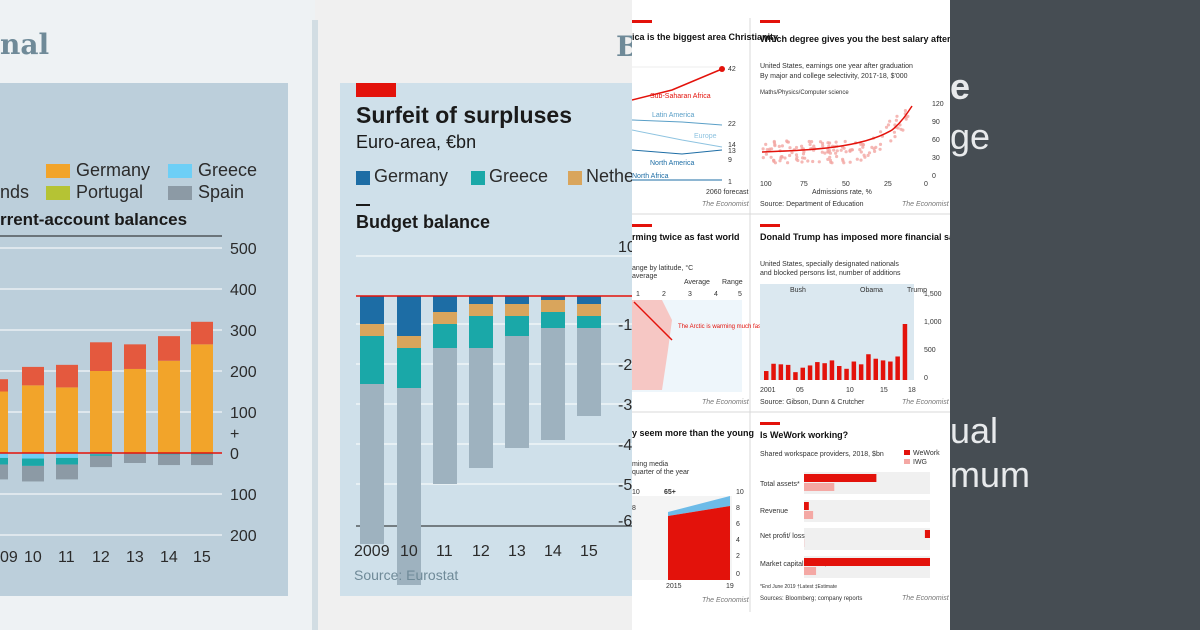 The image size is (1200, 630). Describe the element at coordinates (493, 420) in the screenshot. I see `budget-chart: 2009 10 11 12 13 14 15 Source: Eurostat` at that location.